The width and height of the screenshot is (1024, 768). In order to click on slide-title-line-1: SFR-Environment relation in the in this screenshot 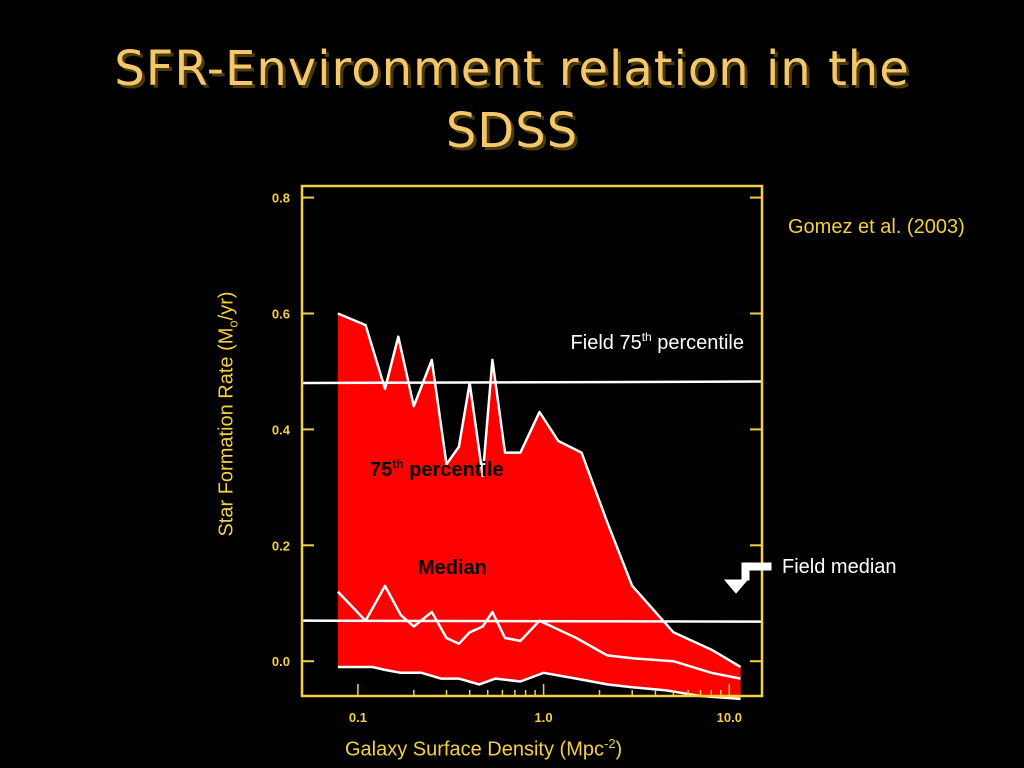, I will do `click(512, 69)`.